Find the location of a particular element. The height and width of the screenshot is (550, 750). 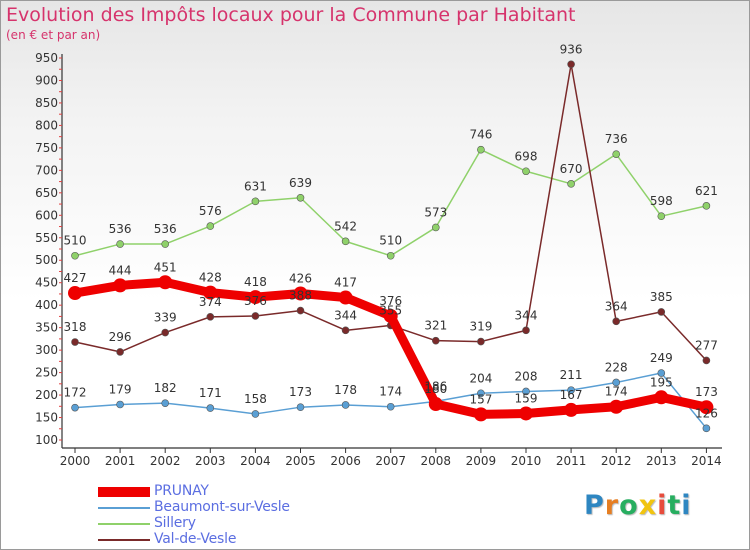

logo-letter: o is located at coordinates (629, 505).